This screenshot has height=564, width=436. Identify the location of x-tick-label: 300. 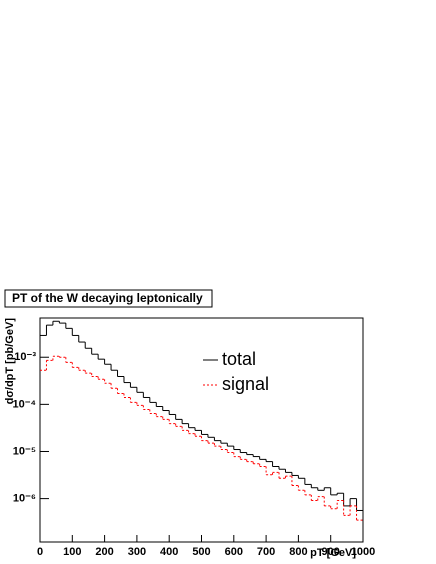
(137, 552).